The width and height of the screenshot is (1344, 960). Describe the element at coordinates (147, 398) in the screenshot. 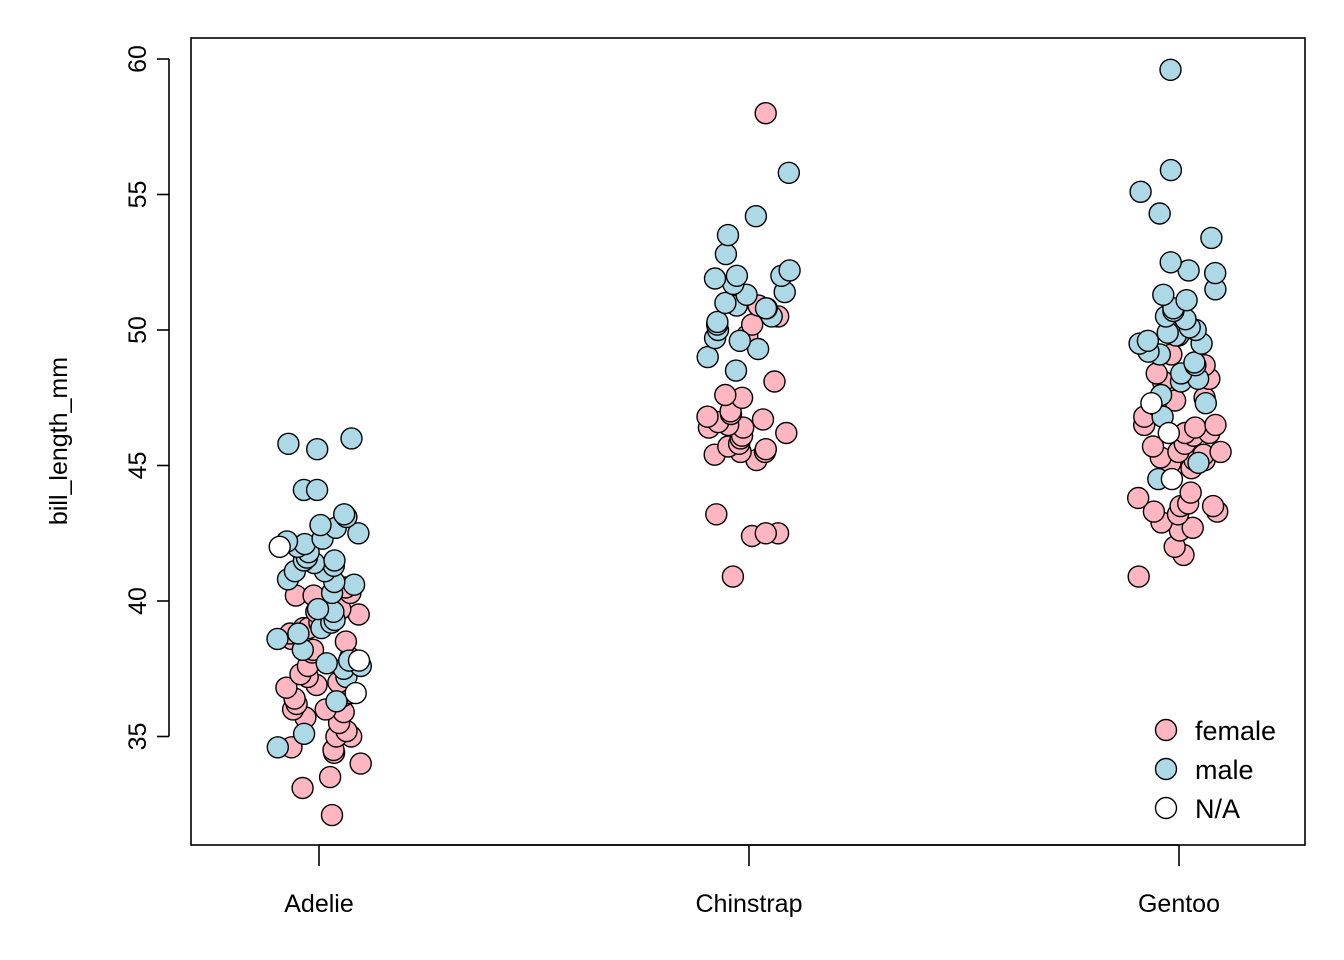

I see `y-axis: 35 40 45 50 55 60` at that location.